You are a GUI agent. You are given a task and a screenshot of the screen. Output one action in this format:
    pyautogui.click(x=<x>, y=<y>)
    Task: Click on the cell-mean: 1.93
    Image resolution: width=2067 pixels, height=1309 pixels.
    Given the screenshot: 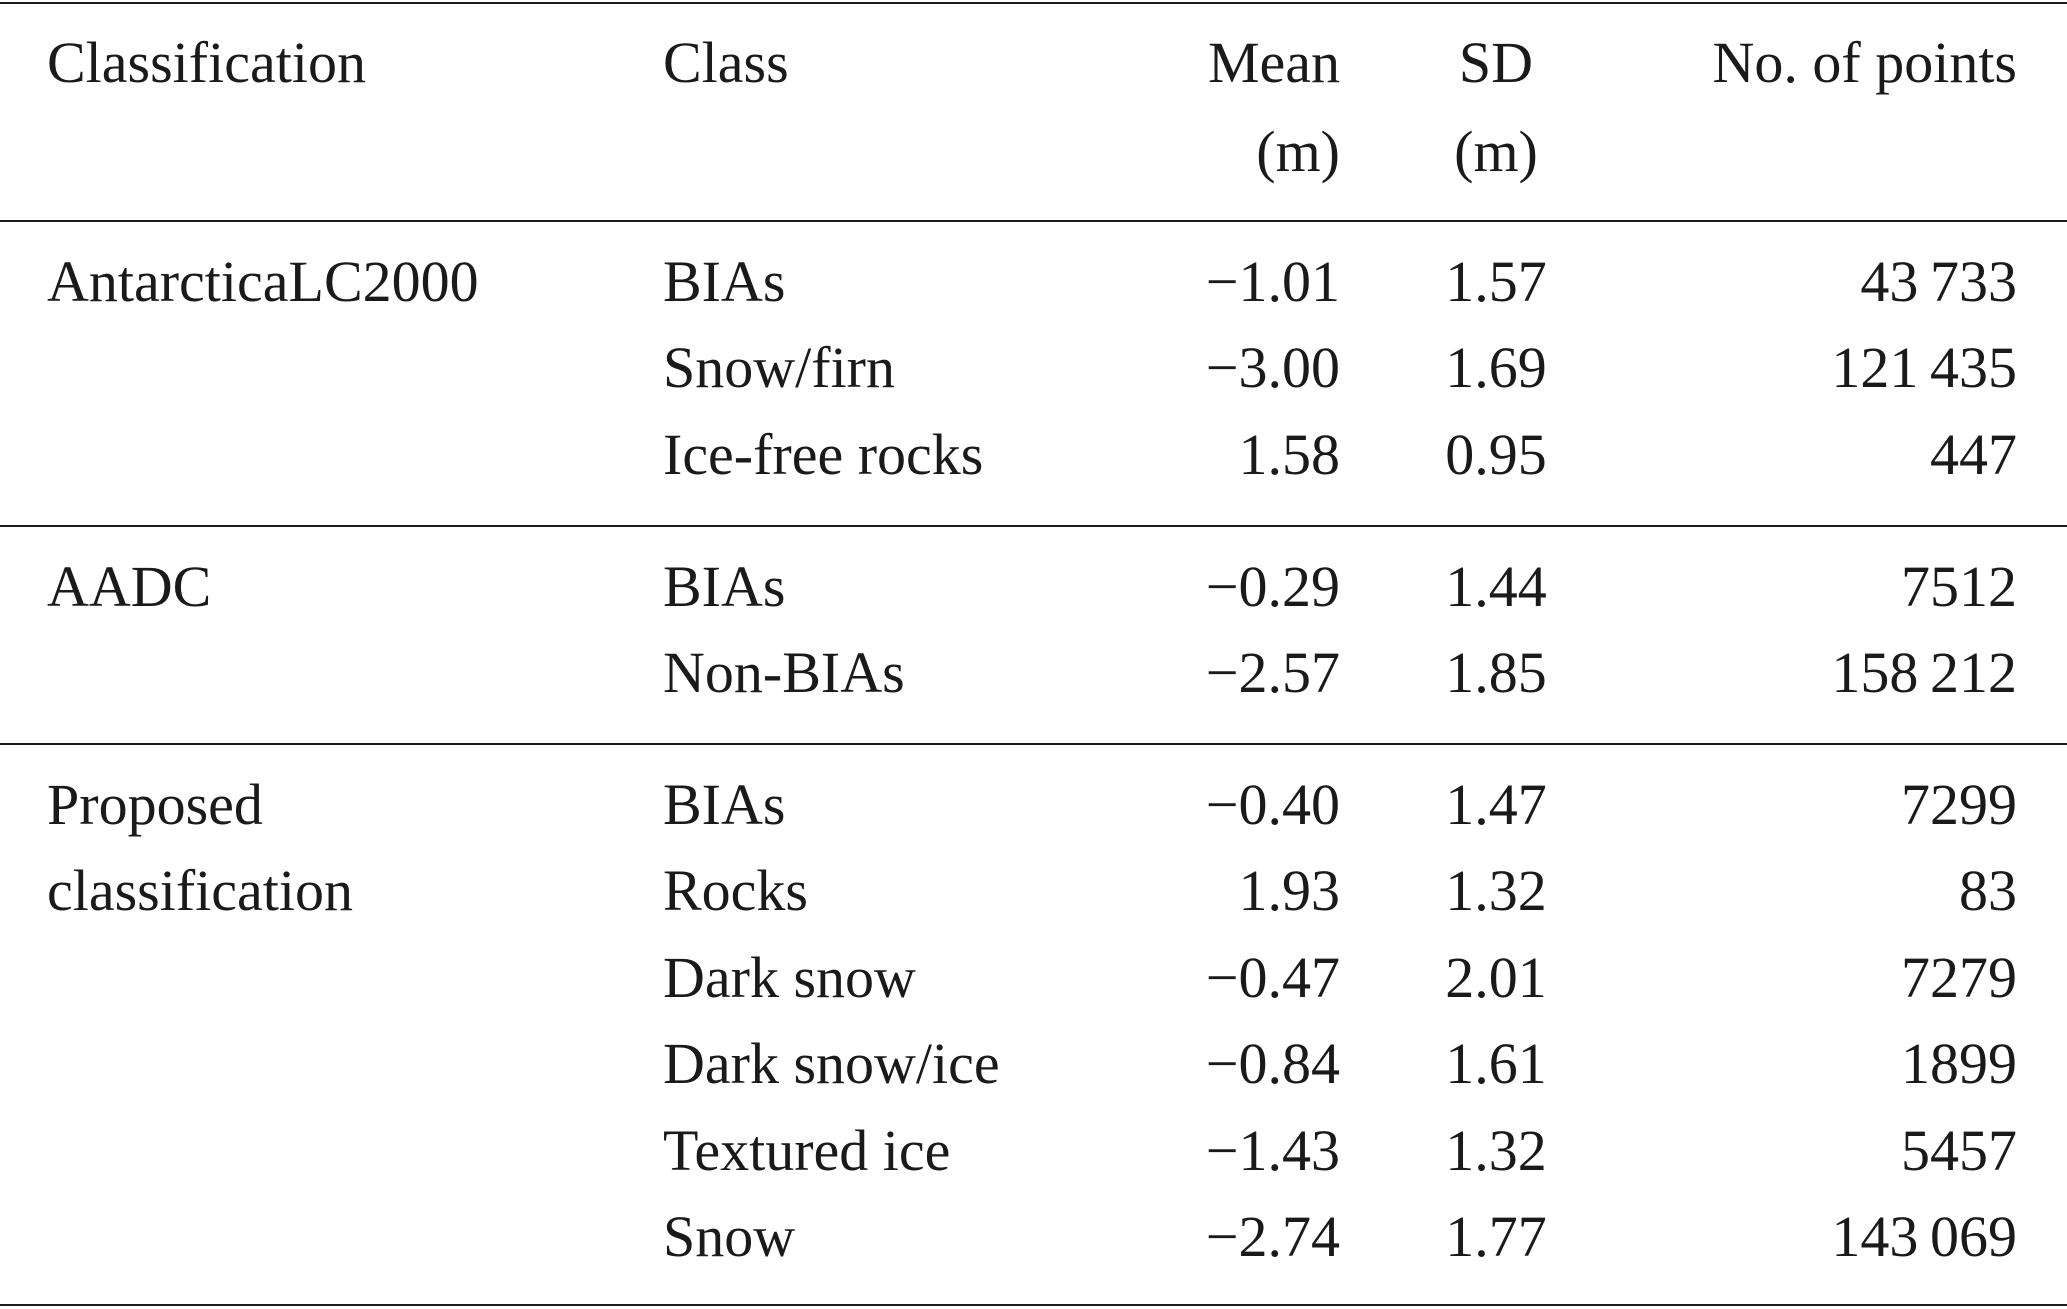 What is the action you would take?
    pyautogui.click(x=1289, y=891)
    